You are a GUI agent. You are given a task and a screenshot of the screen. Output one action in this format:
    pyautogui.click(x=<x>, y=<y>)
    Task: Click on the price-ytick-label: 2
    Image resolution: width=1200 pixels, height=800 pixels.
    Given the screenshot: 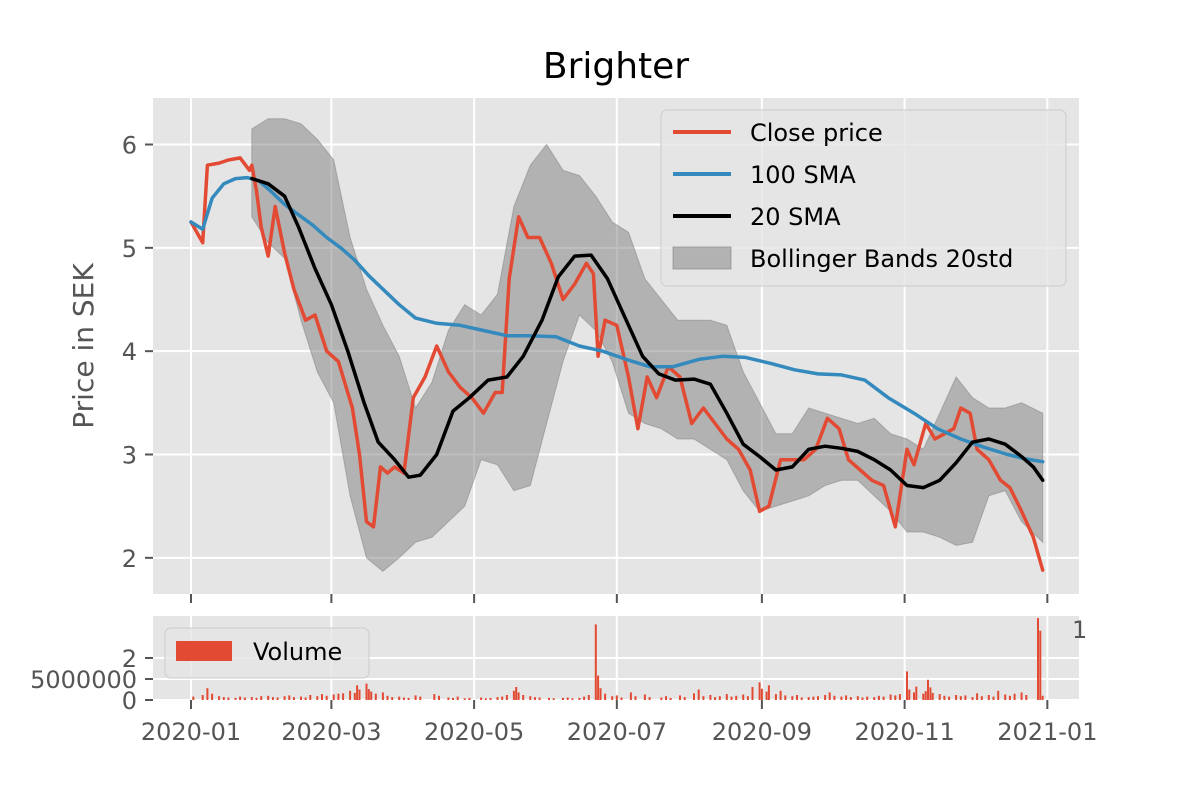 What is the action you would take?
    pyautogui.click(x=129, y=559)
    